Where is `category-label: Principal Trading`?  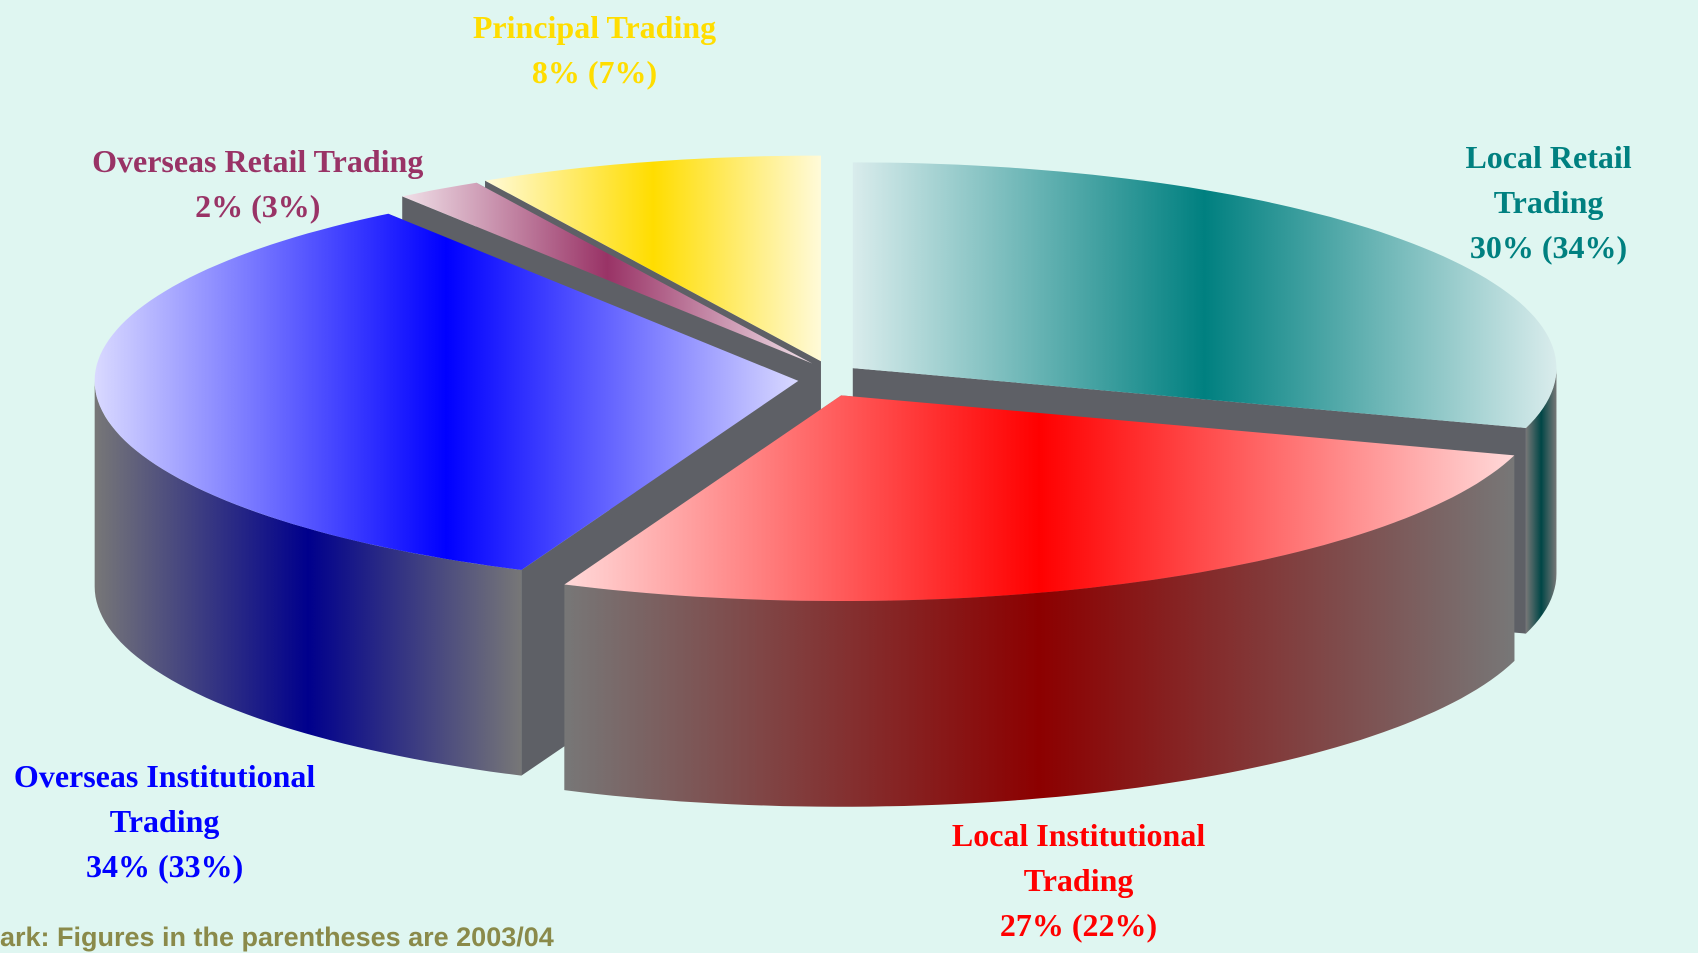 category-label: Principal Trading is located at coordinates (594, 27).